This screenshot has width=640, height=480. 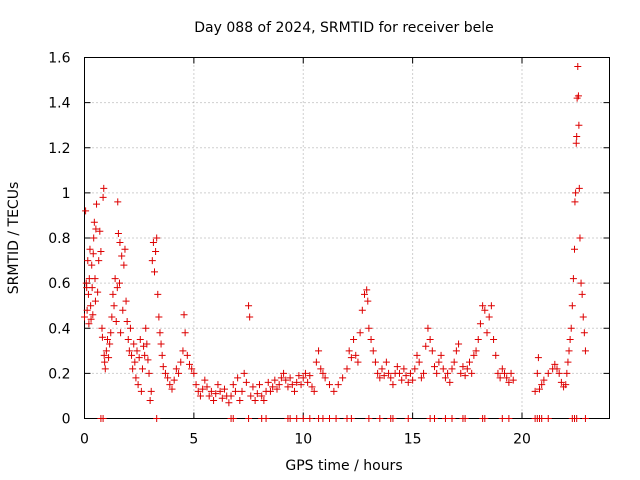 I want to click on y-axis-label: SRMTID / TECUs, so click(x=14, y=238).